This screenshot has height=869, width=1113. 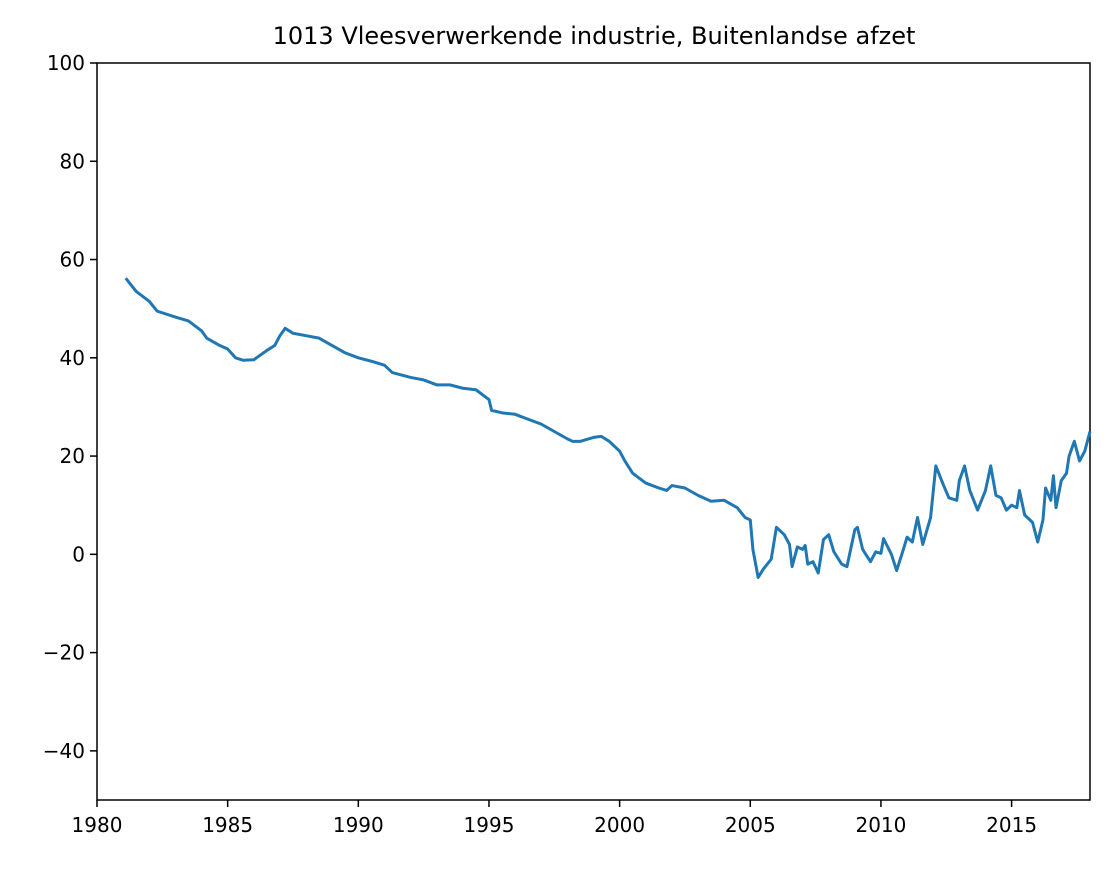 What do you see at coordinates (619, 825) in the screenshot?
I see `x-tick-label: 2000` at bounding box center [619, 825].